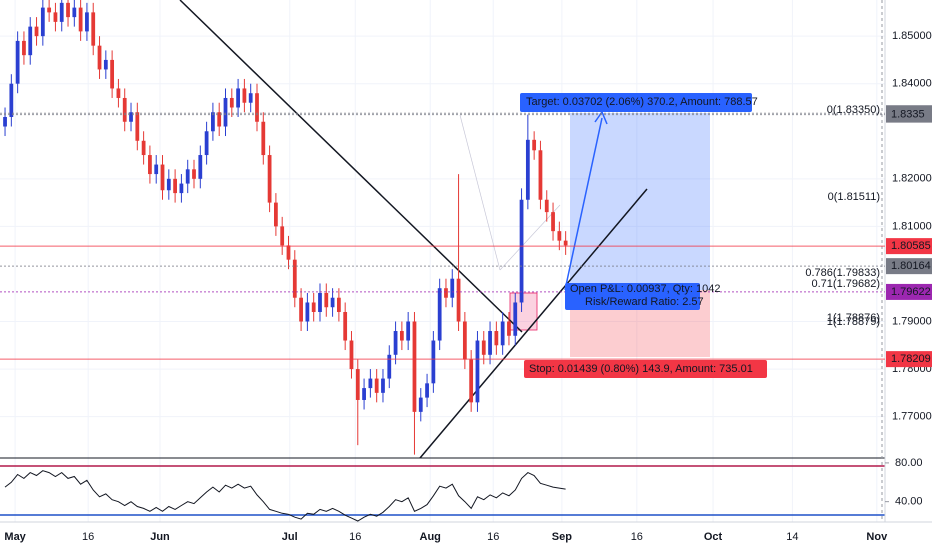  I want to click on annotation: 0.786(1.79833), so click(842, 273).